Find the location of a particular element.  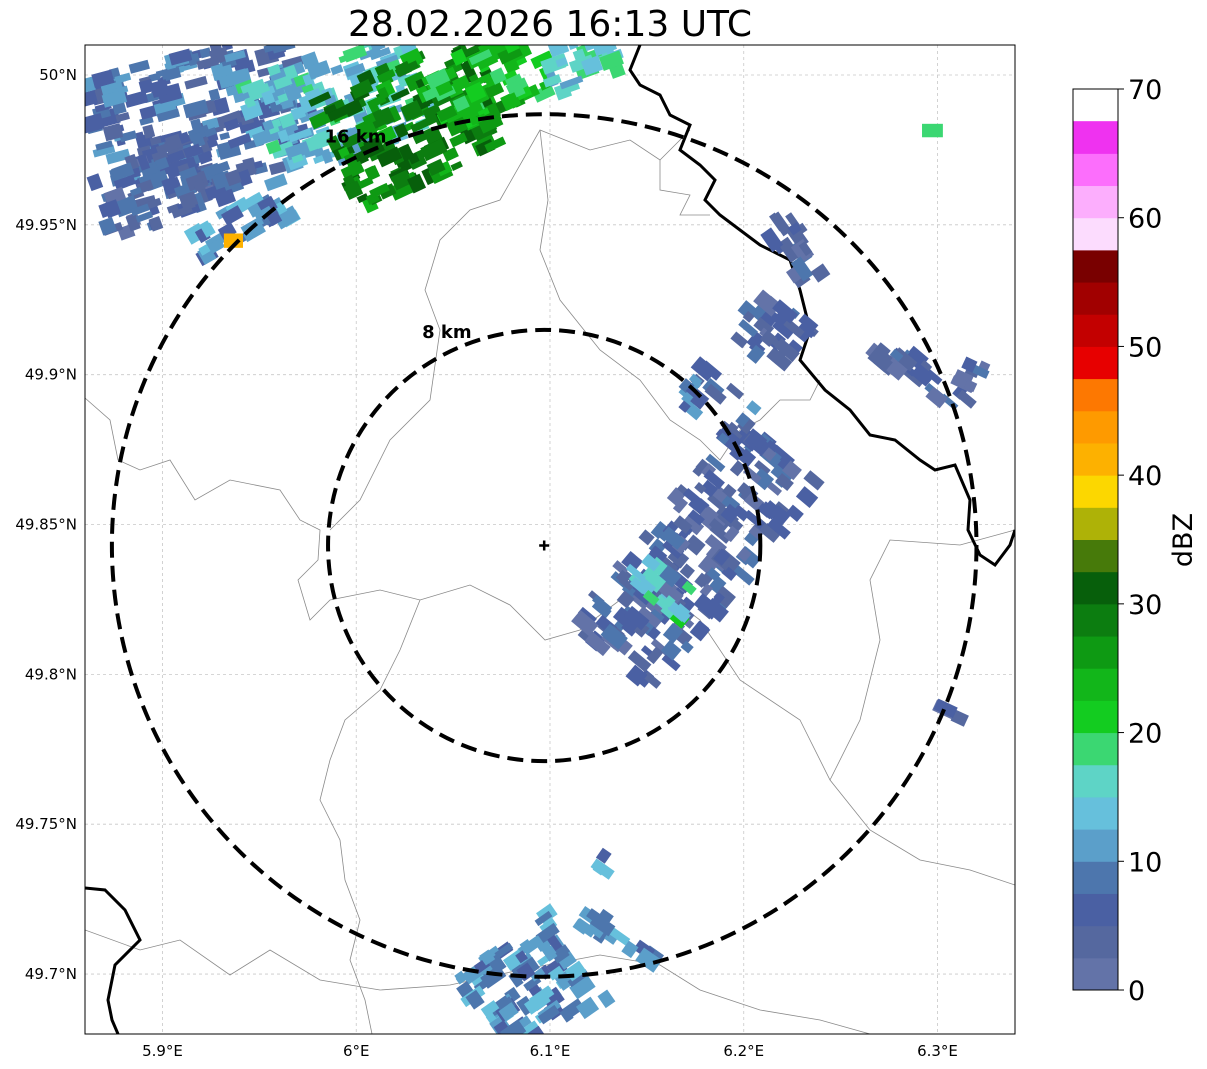

lat-tick-label: 49.95°N is located at coordinates (46, 225).